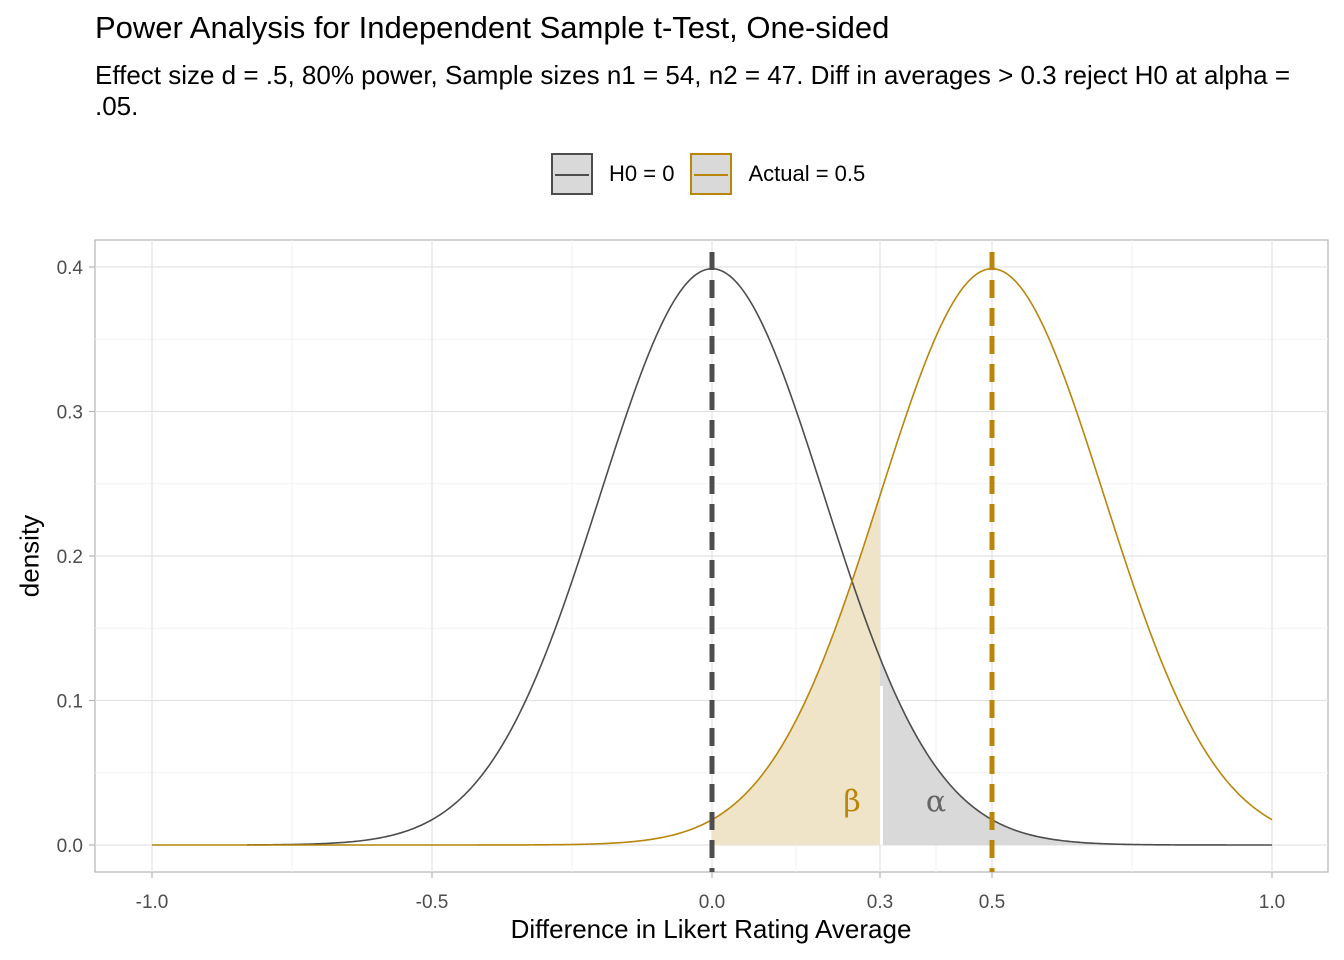 The height and width of the screenshot is (960, 1344). I want to click on legend-label-actual: Actual = 0.5, so click(807, 173).